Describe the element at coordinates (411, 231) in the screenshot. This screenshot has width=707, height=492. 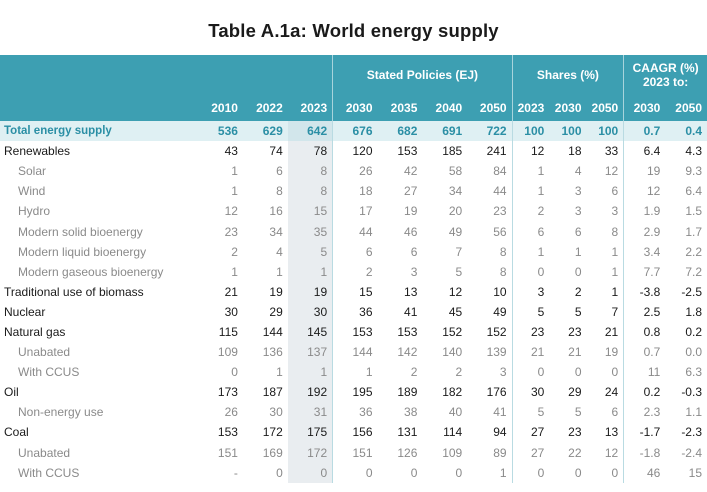
I see `cell-value: 46` at that location.